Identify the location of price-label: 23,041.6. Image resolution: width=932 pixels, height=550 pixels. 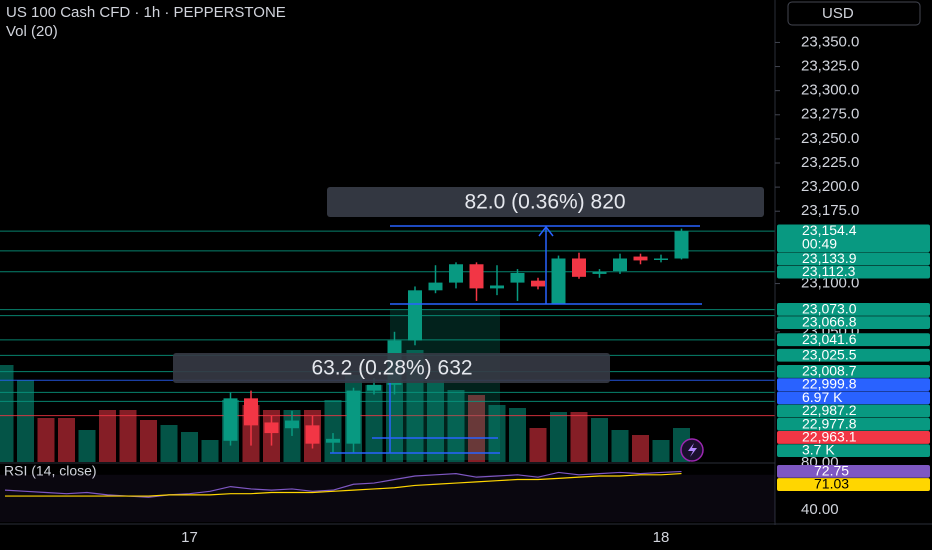
(829, 339).